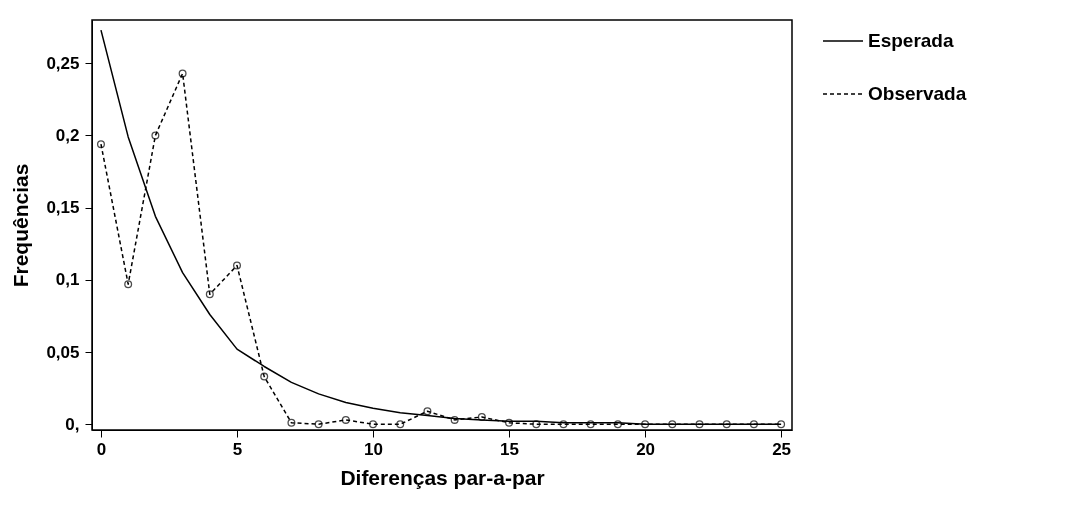  I want to click on y-tick-label: 0,25, so click(63, 63).